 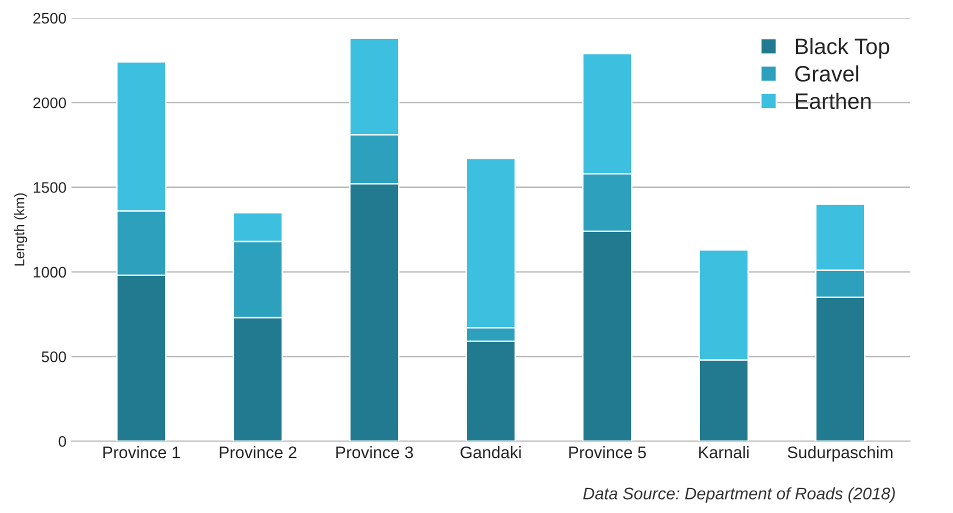 What do you see at coordinates (724, 452) in the screenshot?
I see `x-tick-label: Karnali` at bounding box center [724, 452].